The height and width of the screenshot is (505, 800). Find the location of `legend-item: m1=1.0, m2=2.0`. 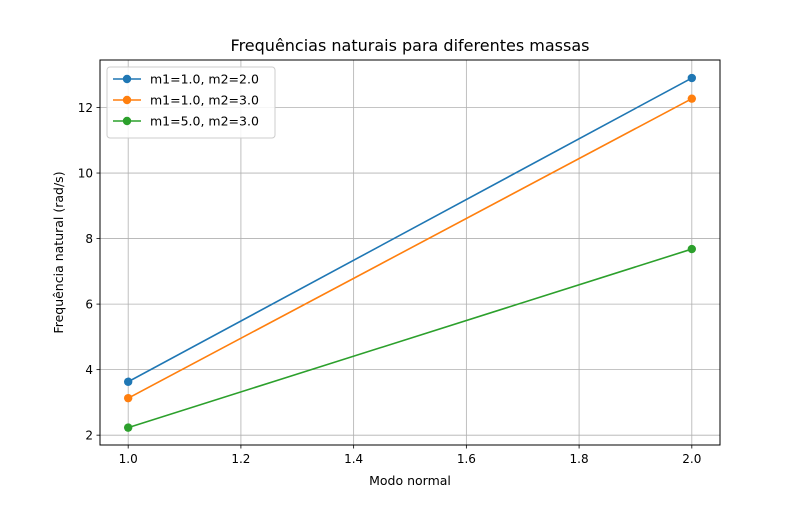

legend-item: m1=1.0, m2=2.0 is located at coordinates (186, 79).